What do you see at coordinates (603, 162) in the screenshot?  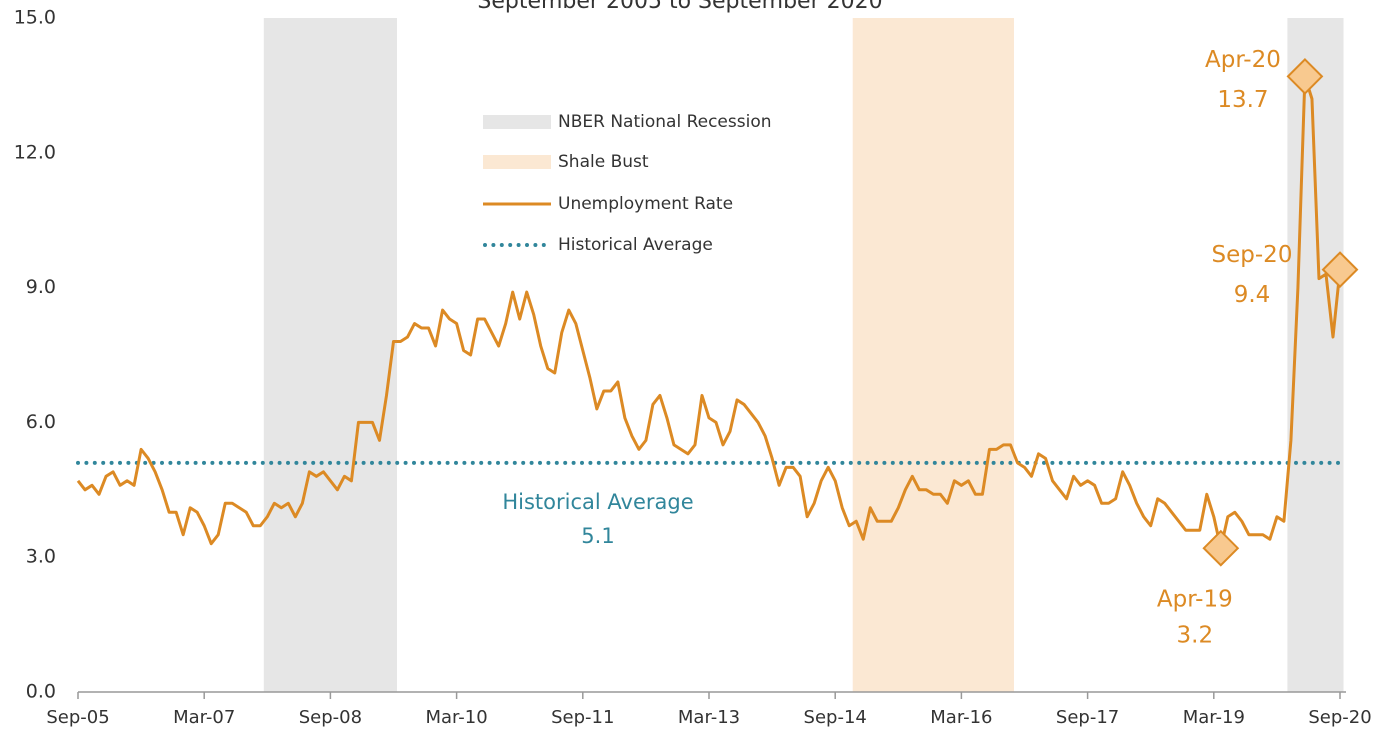 I see `legend-label: Shale Bust` at bounding box center [603, 162].